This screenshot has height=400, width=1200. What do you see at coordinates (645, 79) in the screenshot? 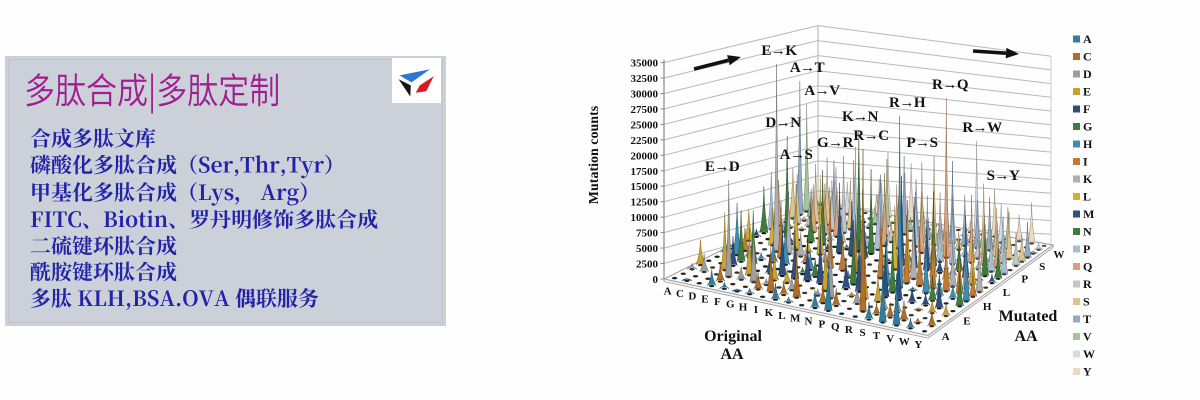
I see `svg-text: 32500` at bounding box center [645, 79].